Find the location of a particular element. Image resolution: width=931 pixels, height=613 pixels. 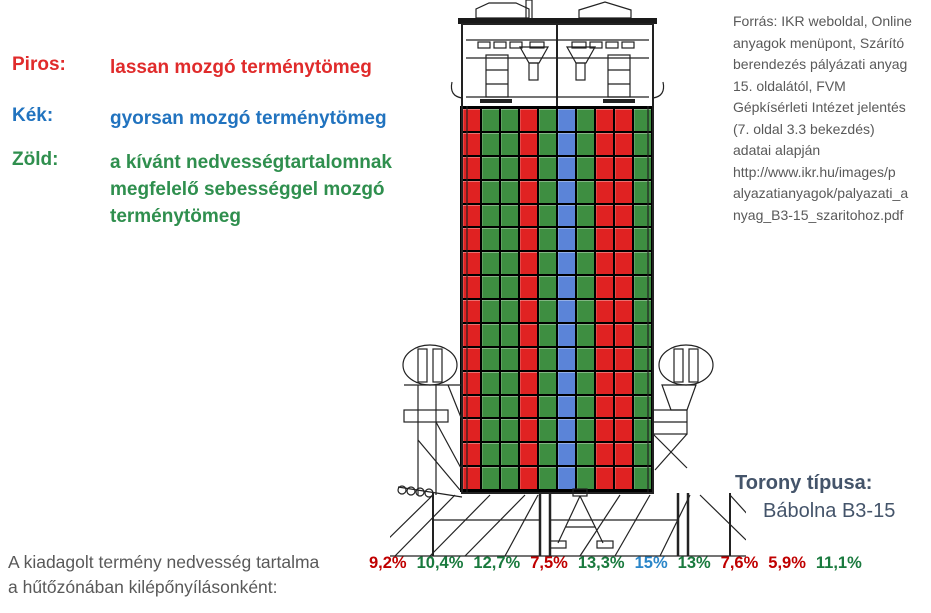

moisture-value: 11,1% is located at coordinates (838, 563).